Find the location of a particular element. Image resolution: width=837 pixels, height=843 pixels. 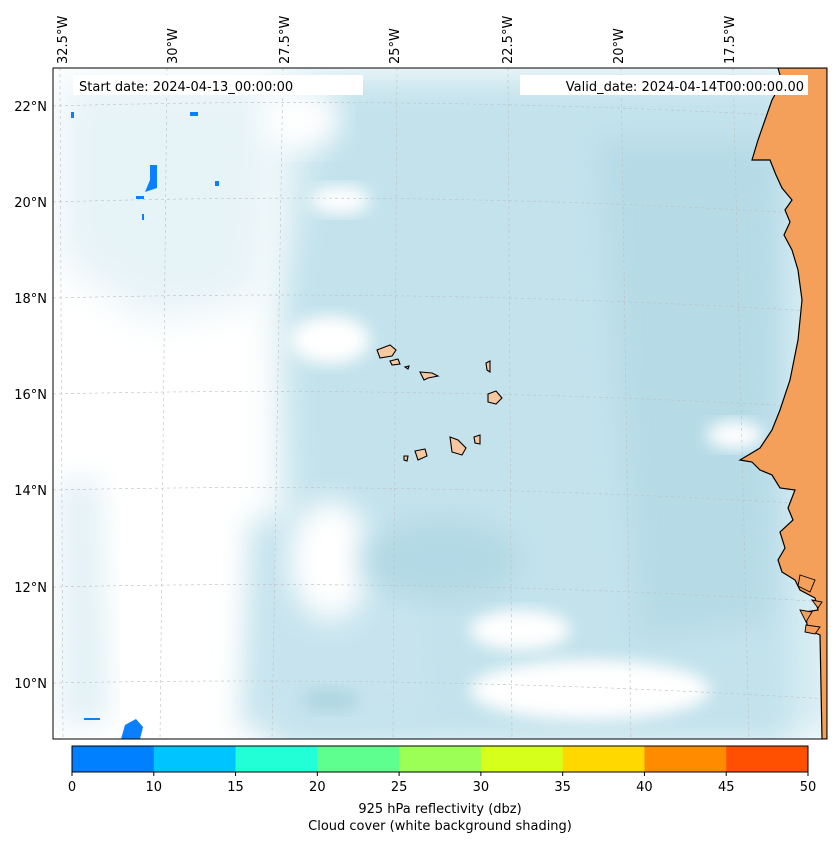

colorbar-tick-label: 0 is located at coordinates (72, 787).